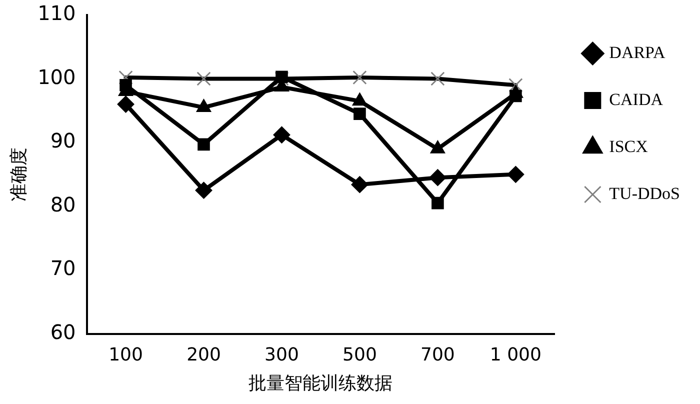 The width and height of the screenshot is (700, 404). I want to click on legend-label: CAIDA, so click(636, 99).